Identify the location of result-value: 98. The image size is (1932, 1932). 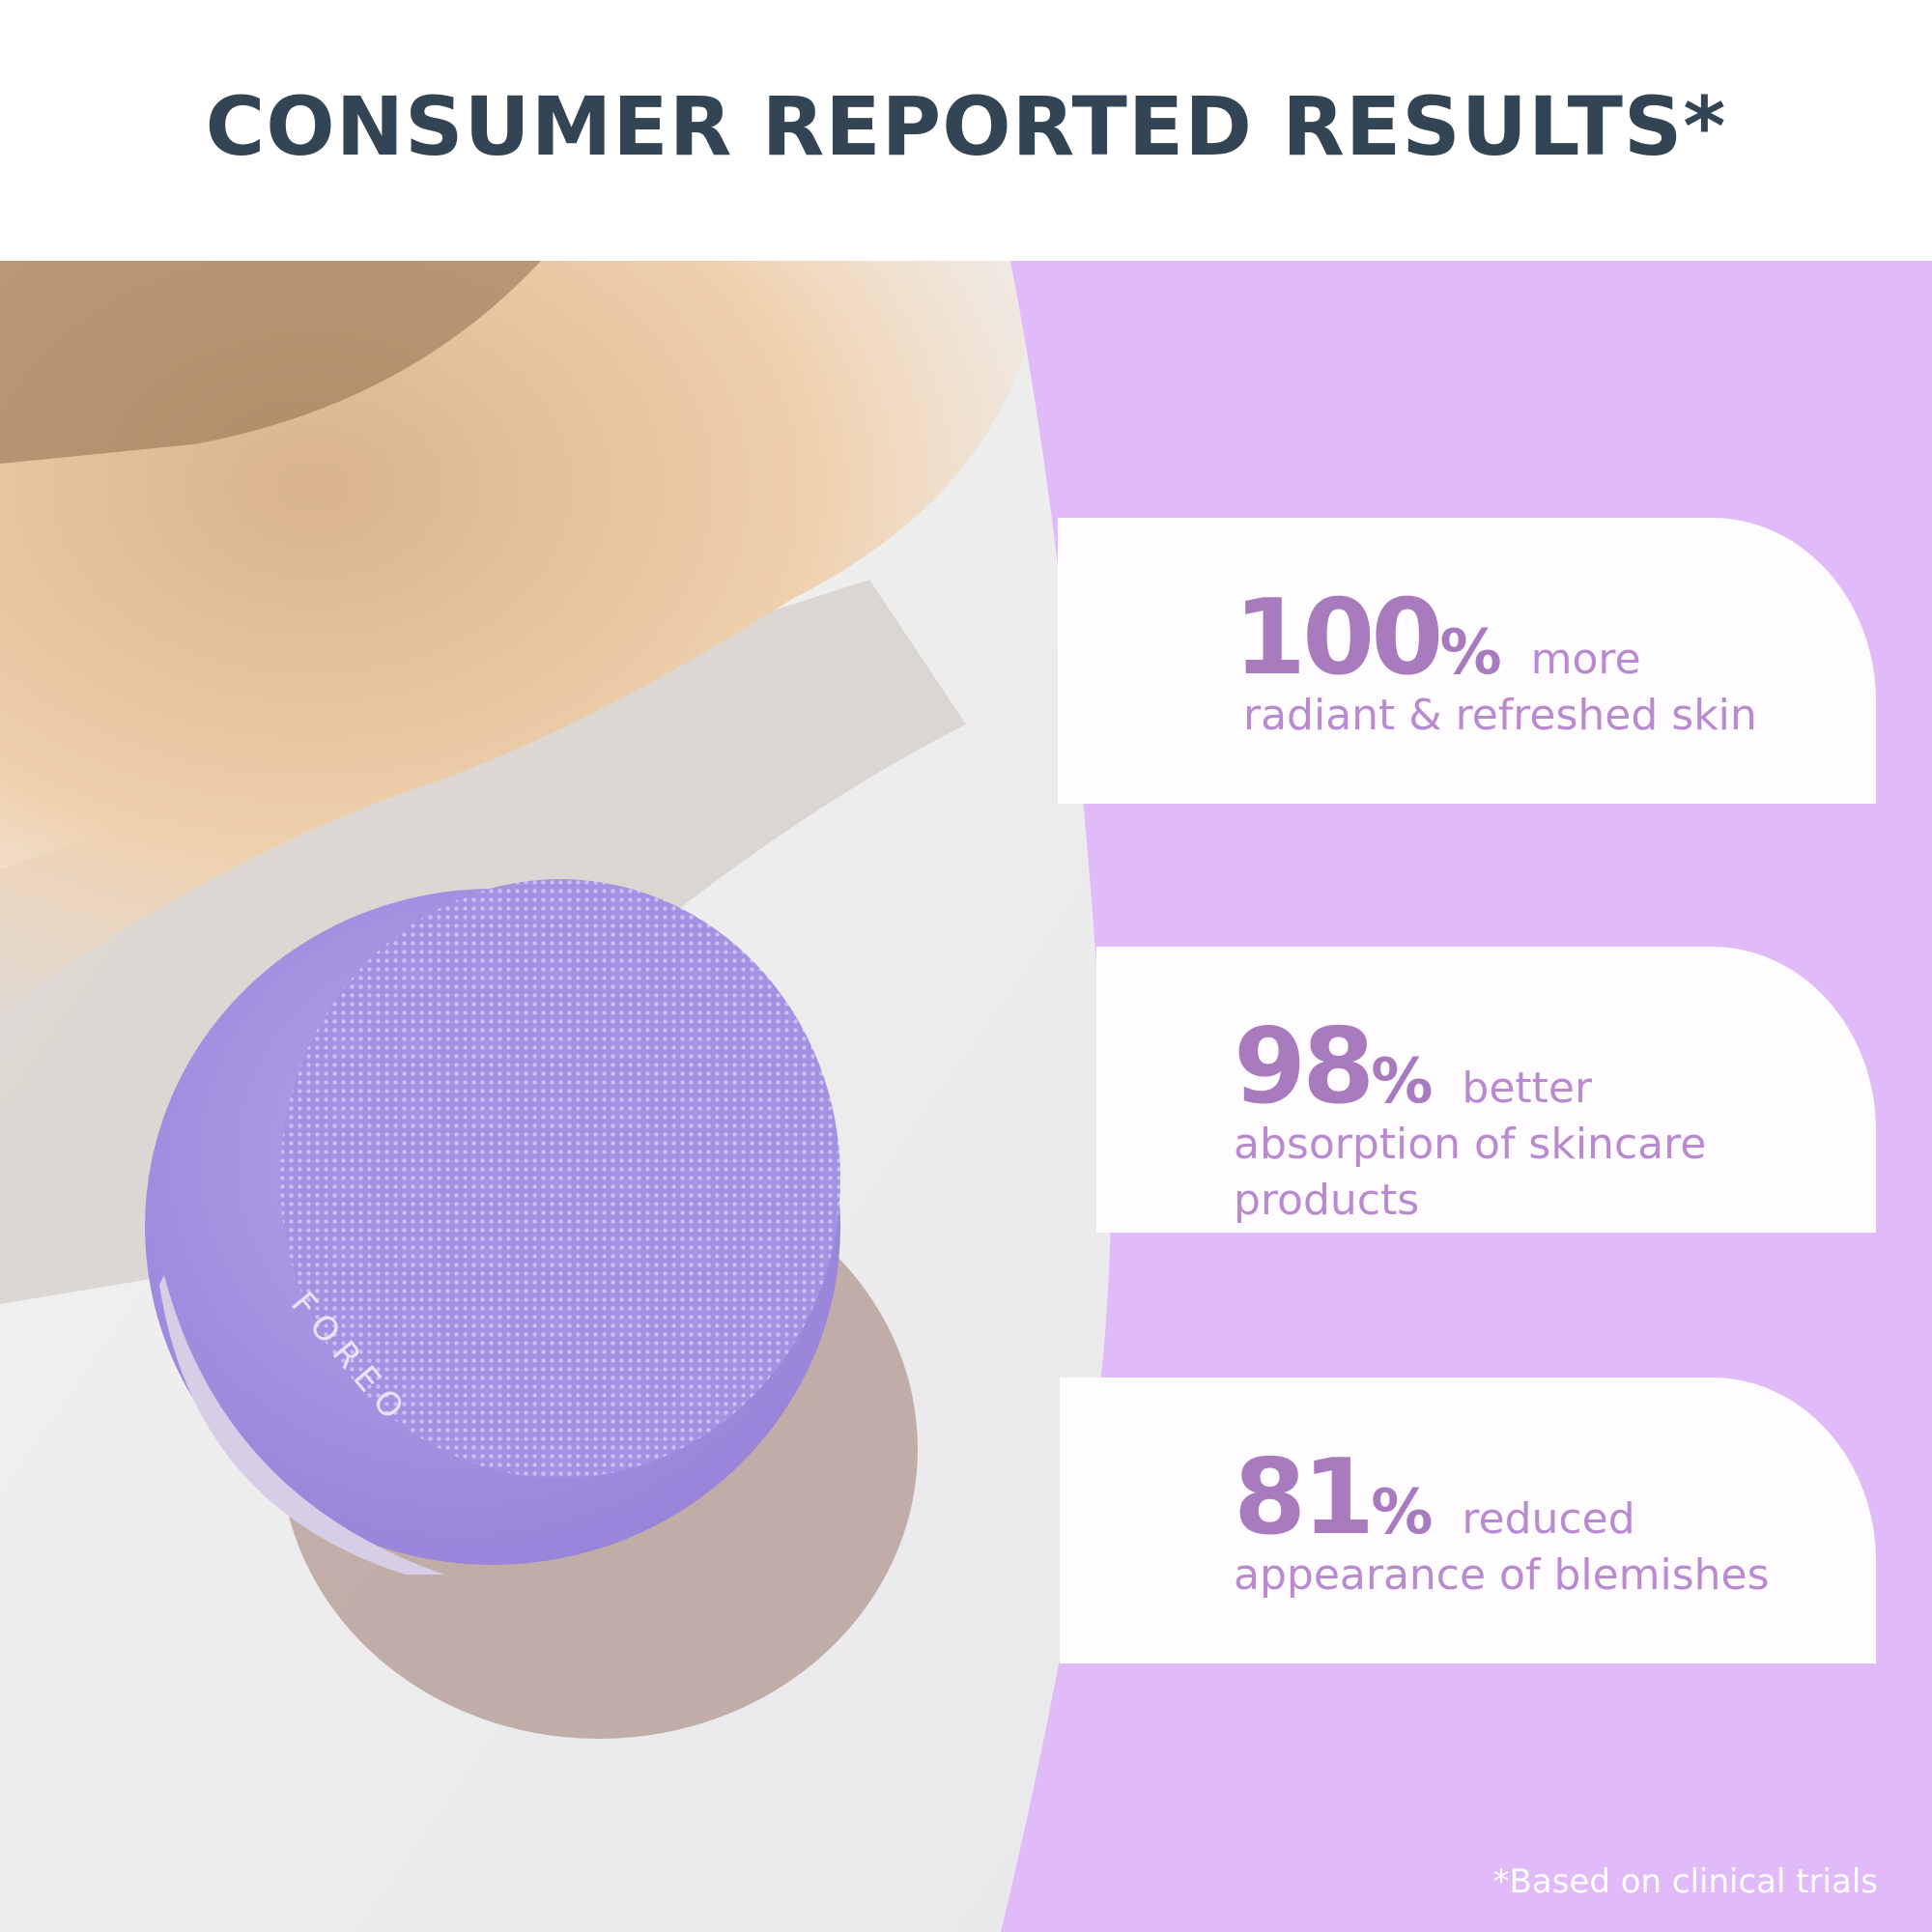
(1304, 1067).